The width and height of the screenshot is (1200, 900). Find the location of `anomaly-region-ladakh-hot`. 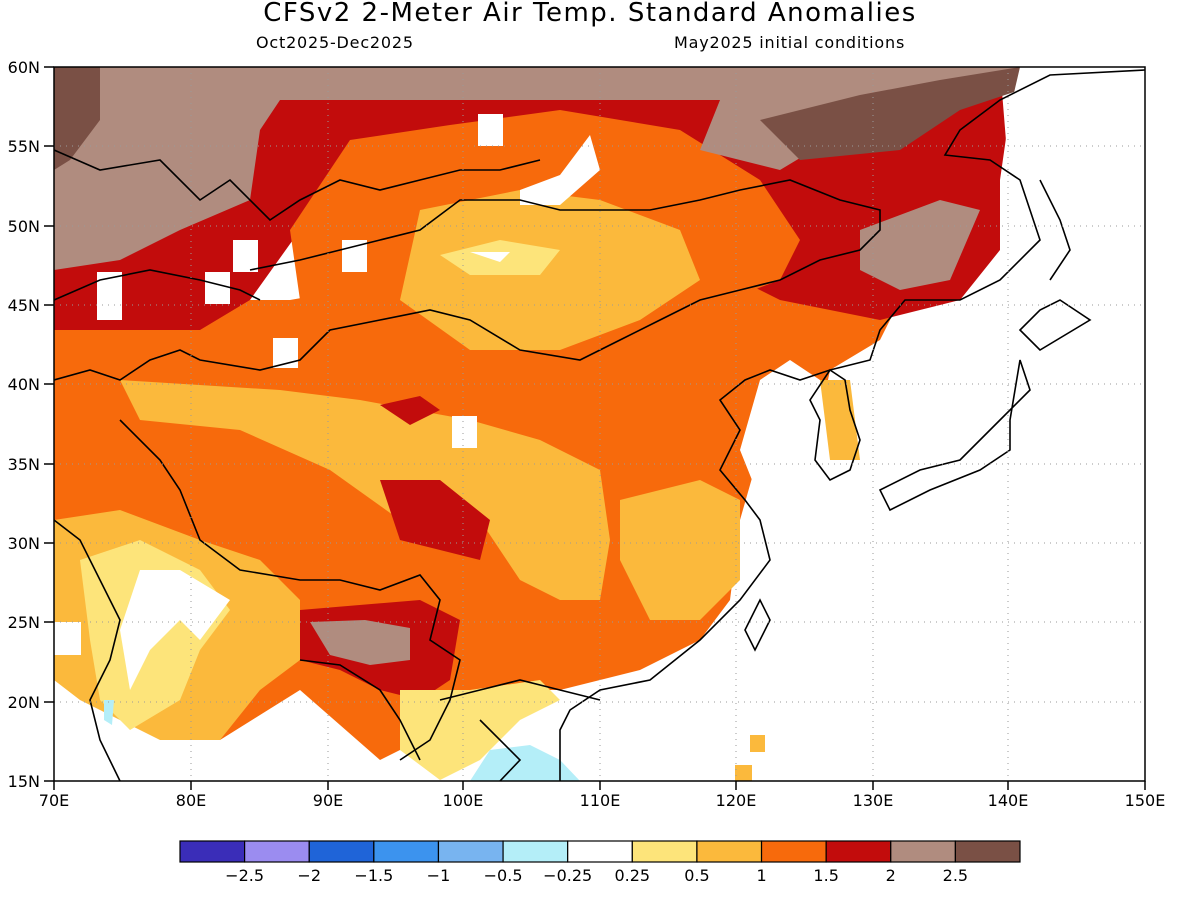

anomaly-region-ladakh-hot is located at coordinates (410, 410).